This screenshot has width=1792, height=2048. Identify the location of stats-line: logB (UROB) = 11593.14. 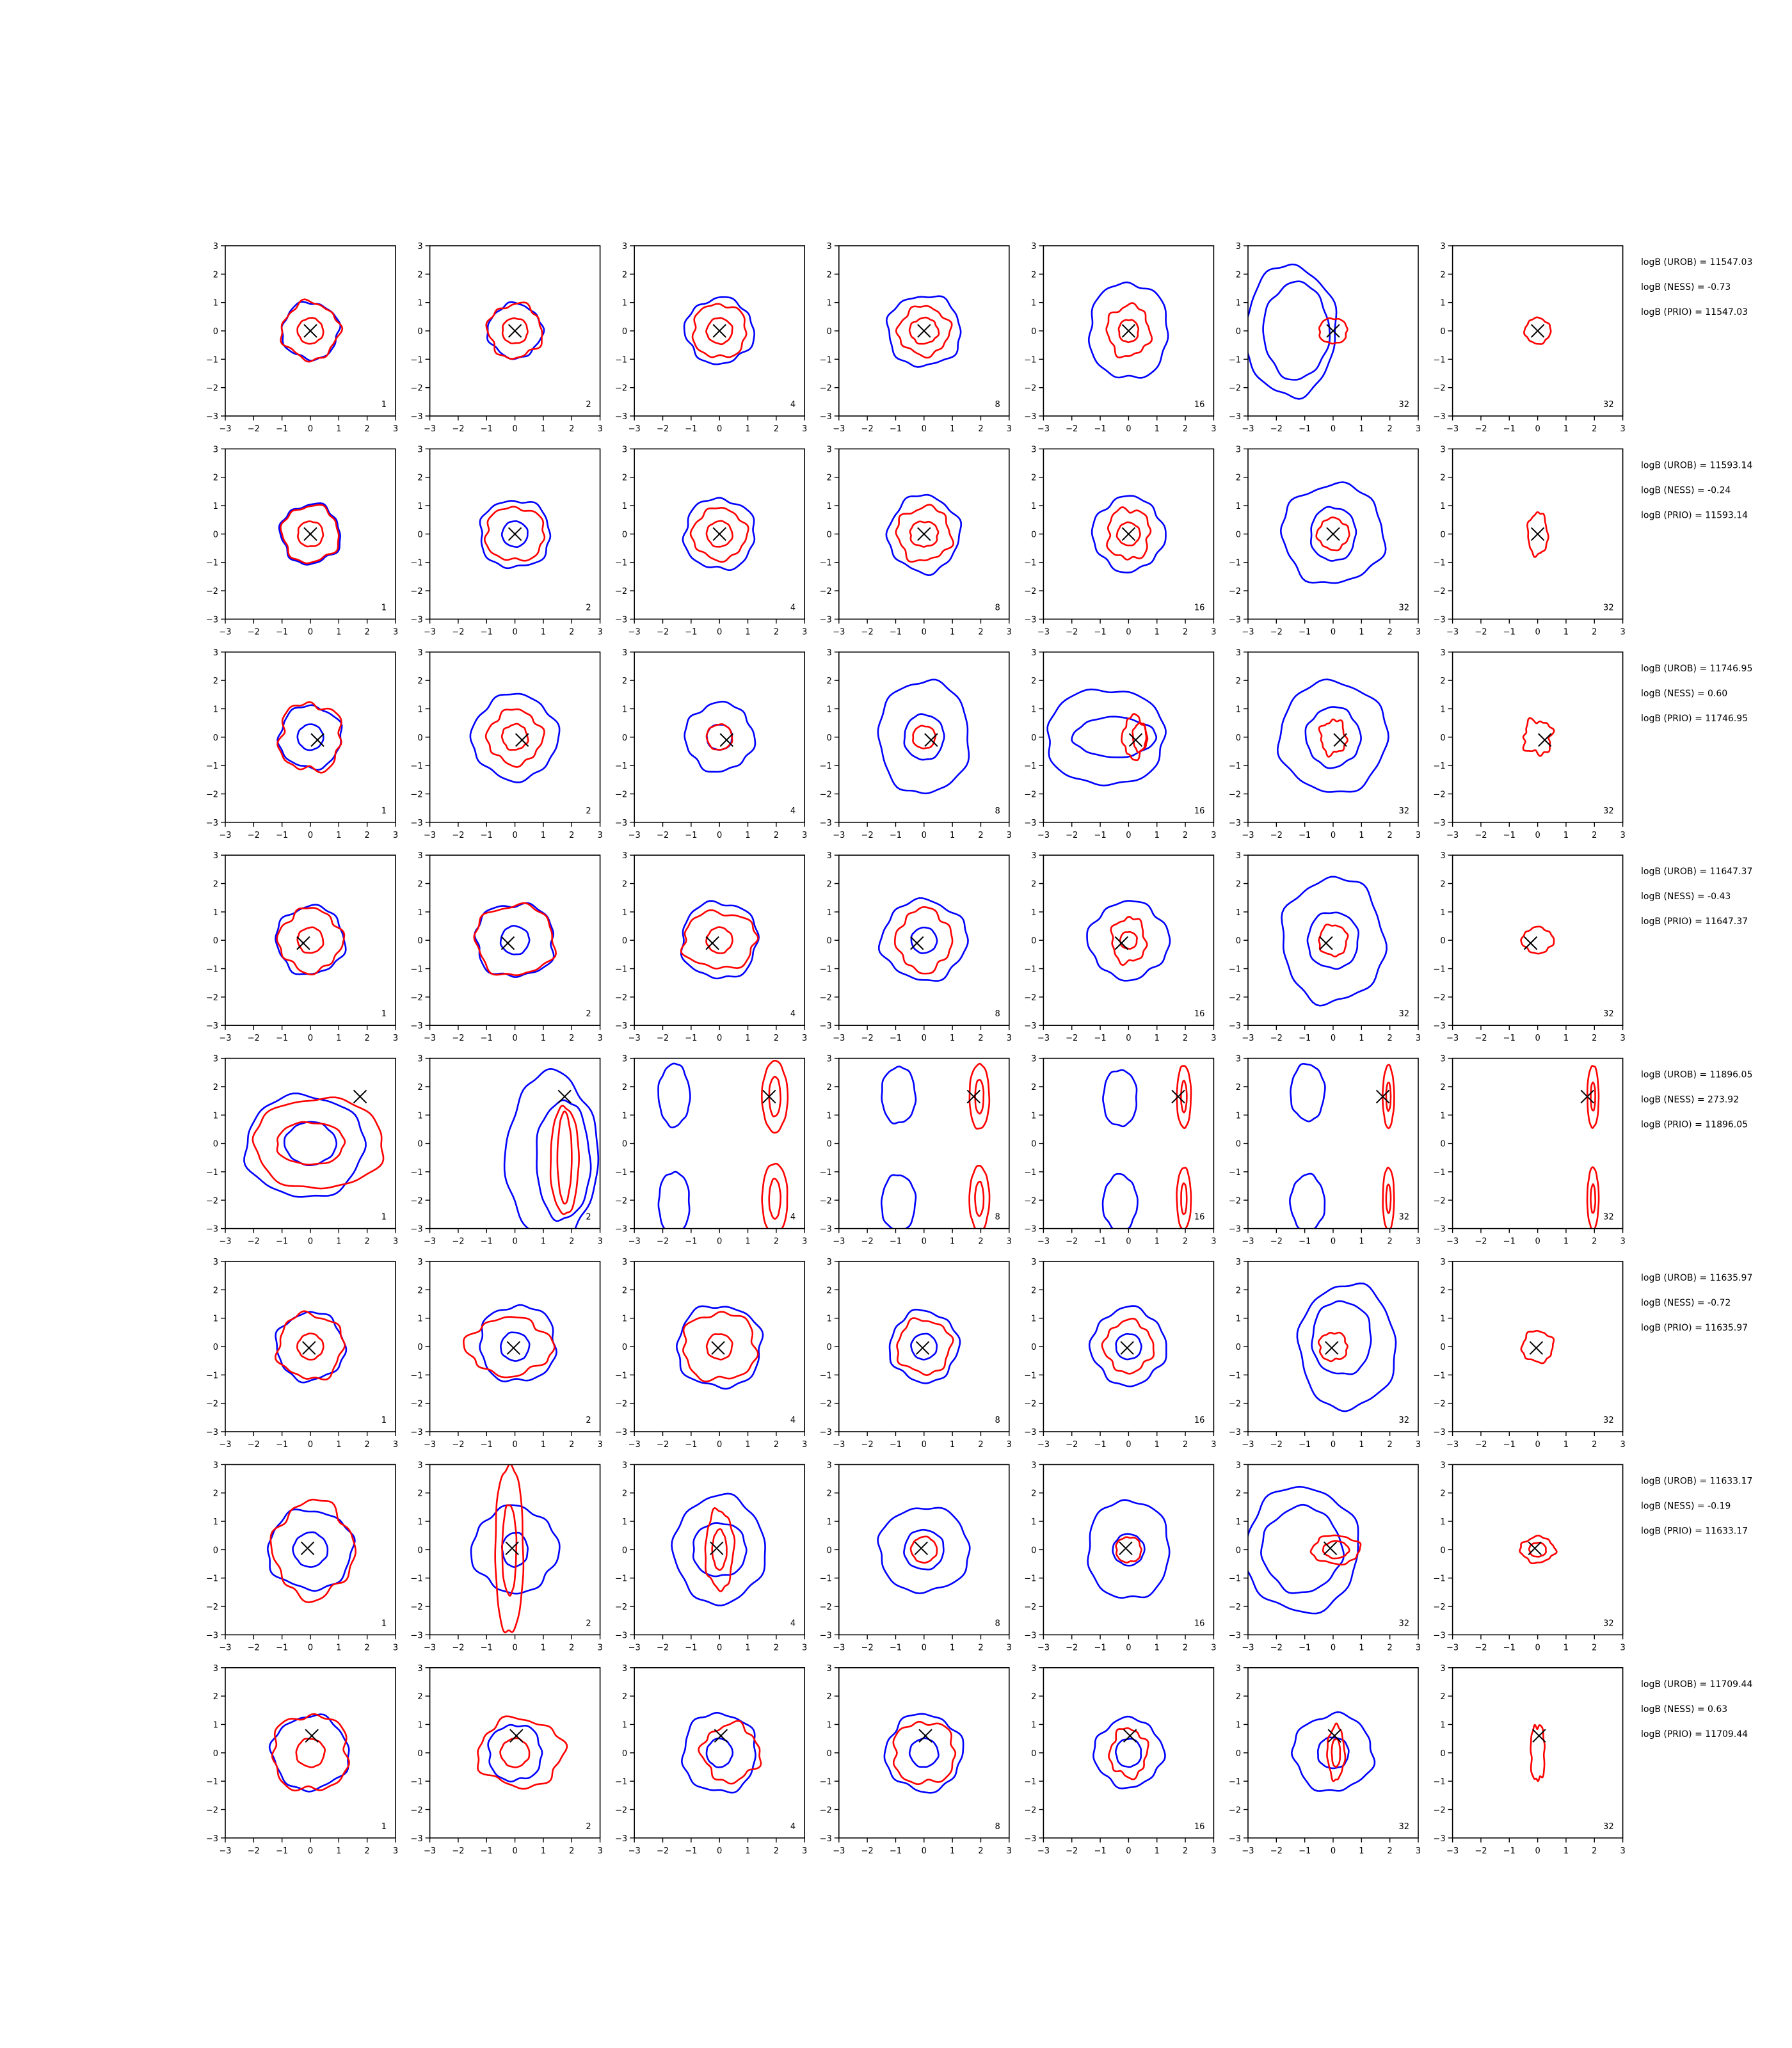
(1696, 465).